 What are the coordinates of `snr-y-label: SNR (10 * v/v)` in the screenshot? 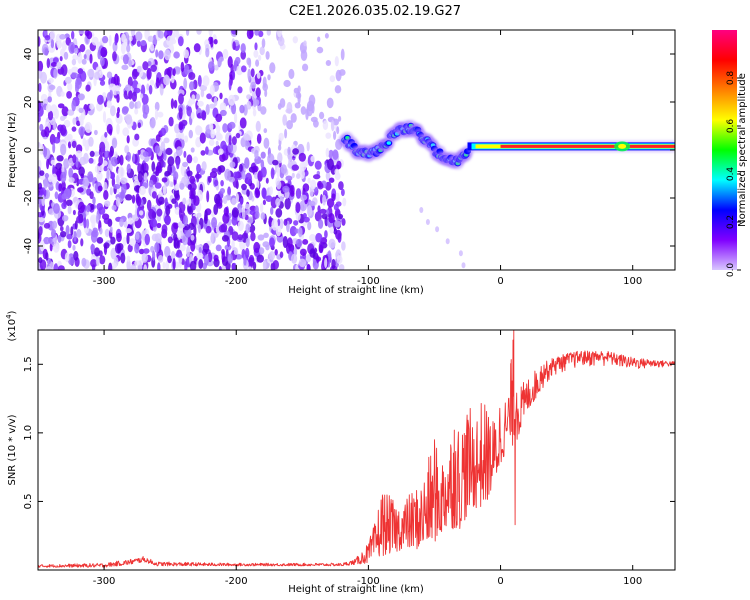 It's located at (12, 449).